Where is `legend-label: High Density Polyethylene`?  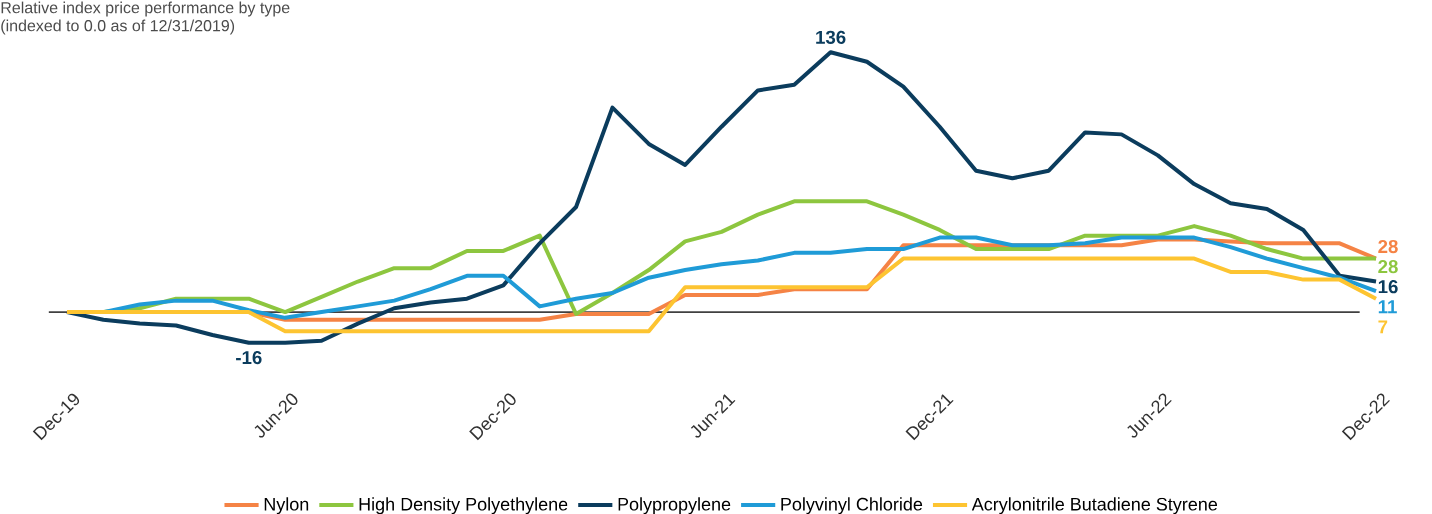 legend-label: High Density Polyethylene is located at coordinates (463, 505).